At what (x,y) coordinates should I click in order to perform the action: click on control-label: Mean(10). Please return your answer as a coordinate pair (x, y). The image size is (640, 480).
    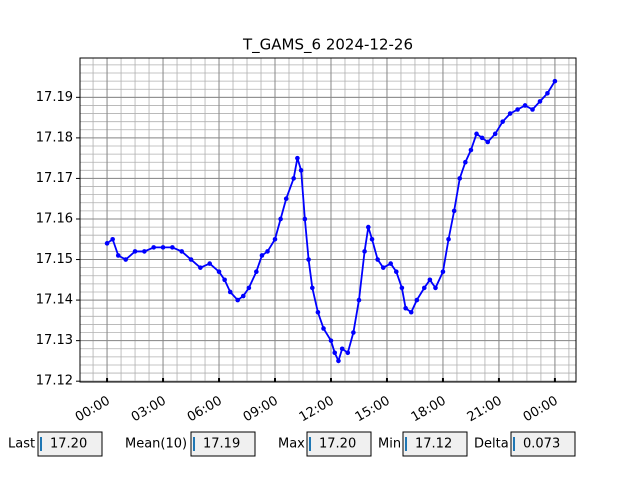
    Looking at the image, I should click on (156, 444).